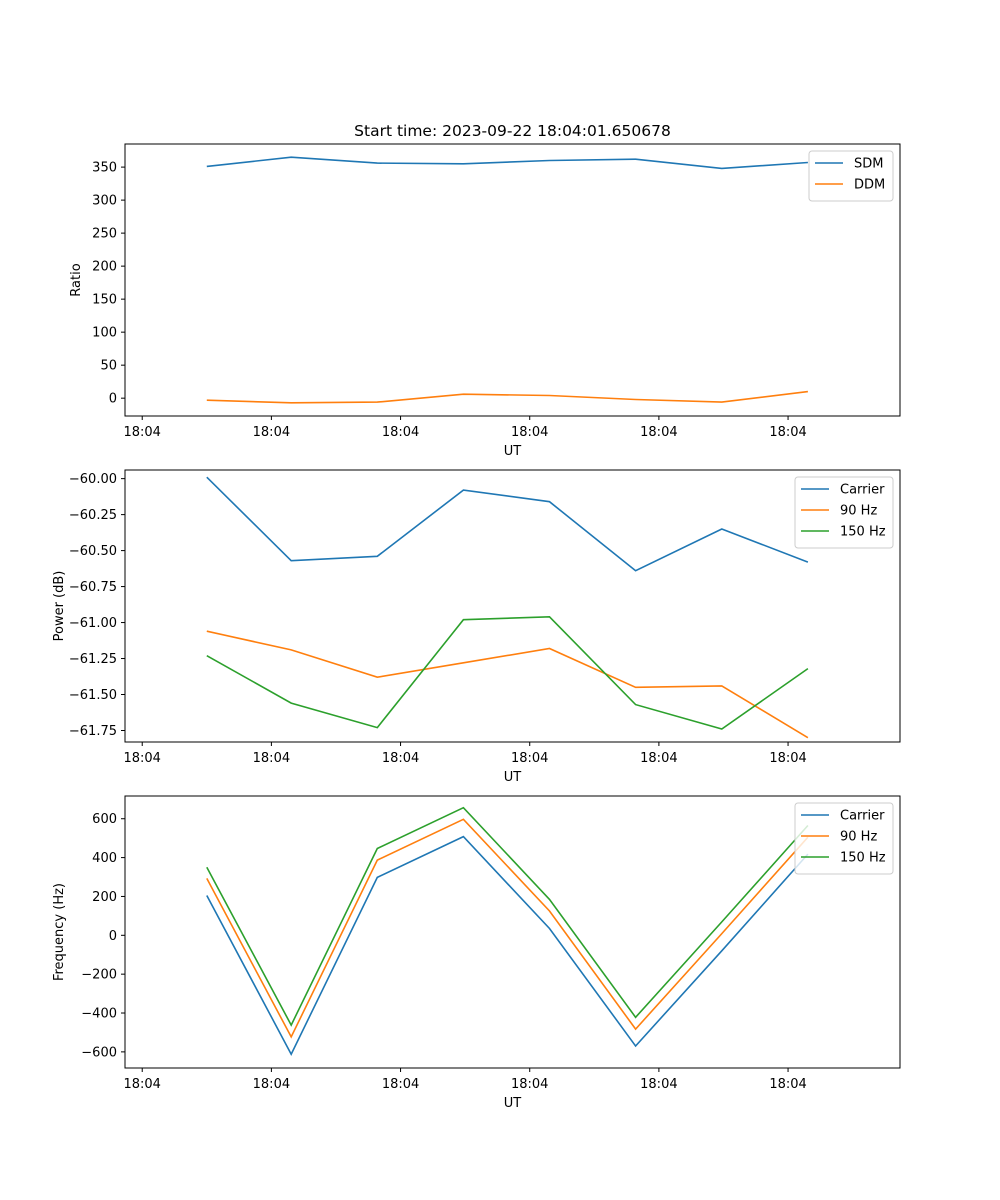  I want to click on y-tick-label: −400, so click(99, 1014).